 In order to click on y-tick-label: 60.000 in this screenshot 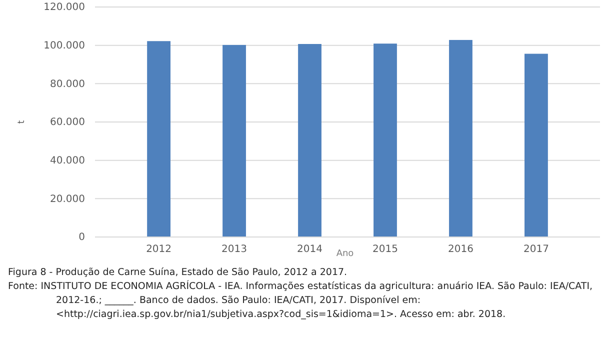, I will do `click(67, 122)`.